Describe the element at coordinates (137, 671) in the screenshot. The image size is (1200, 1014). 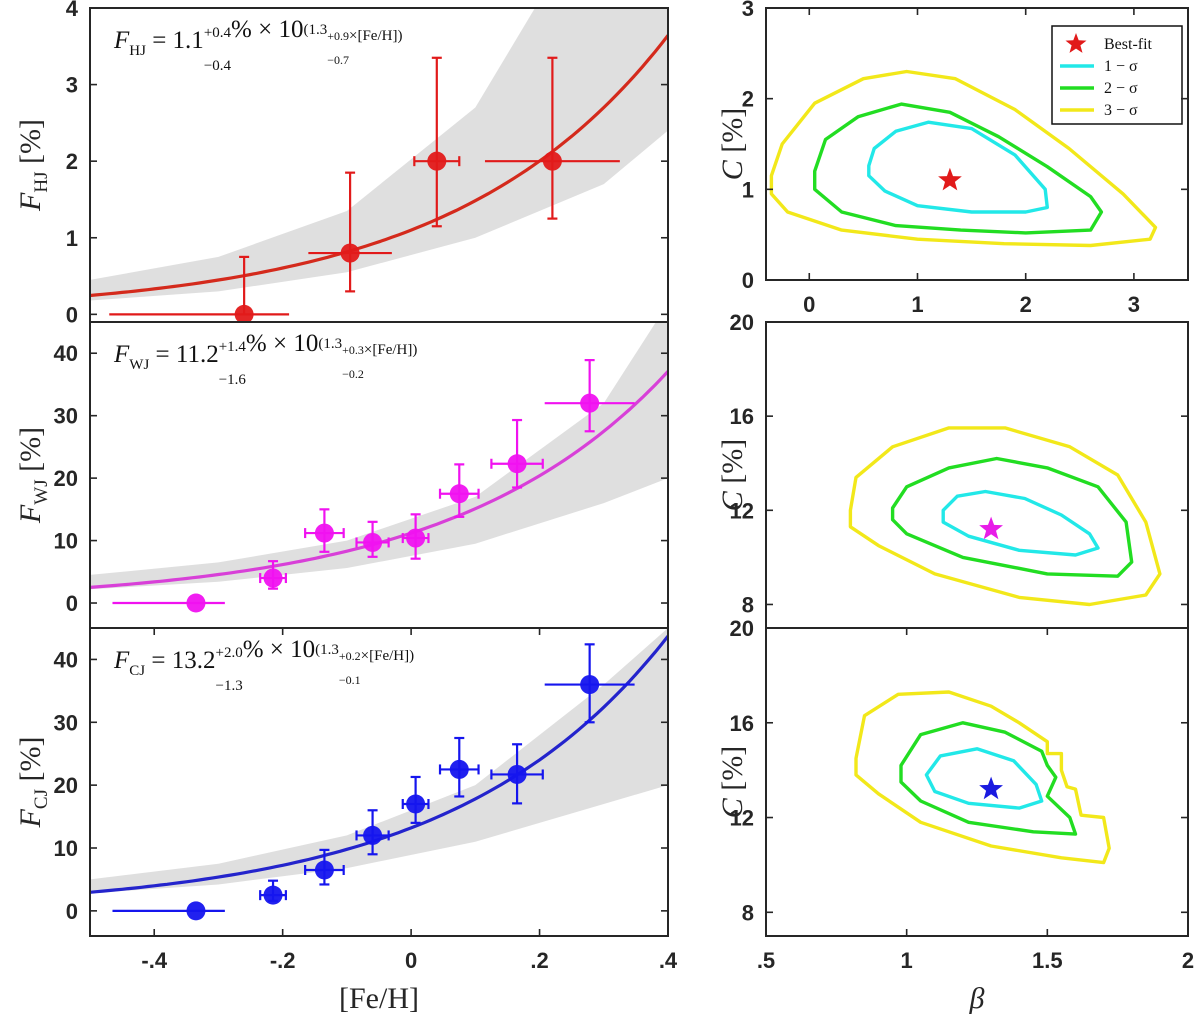
I see `annotation-part: CJ` at that location.